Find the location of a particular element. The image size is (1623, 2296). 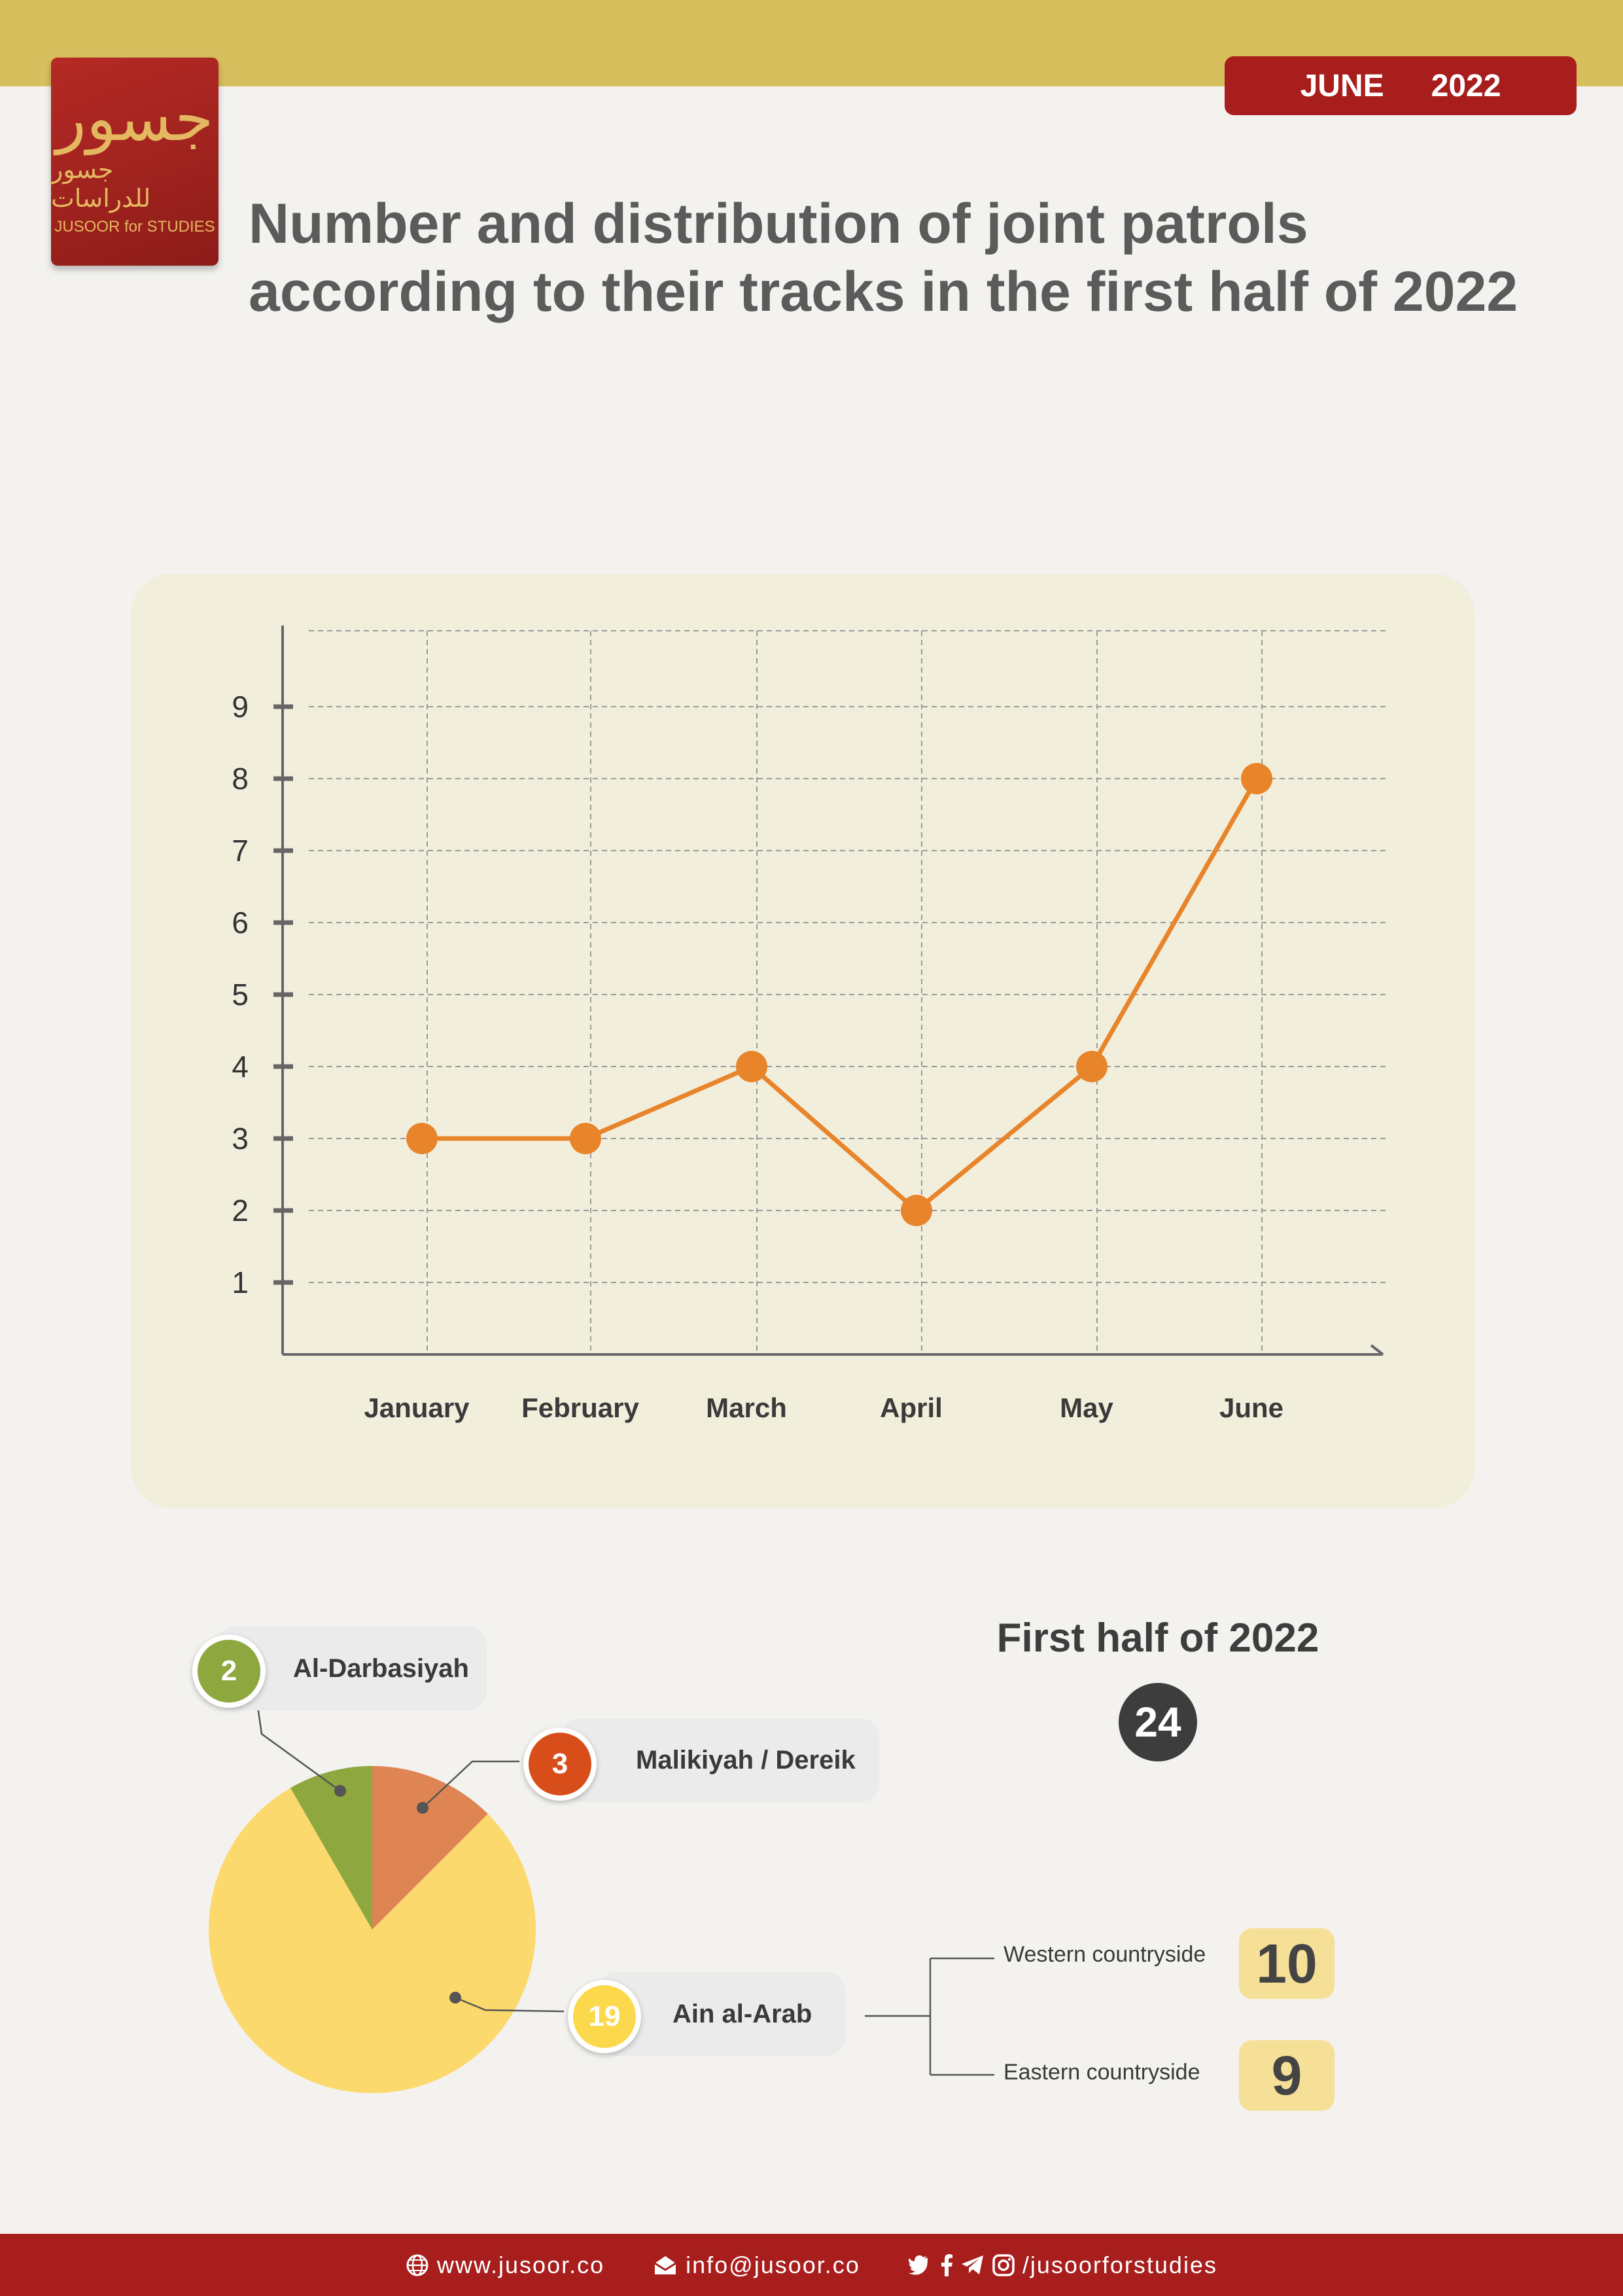

label-malikiyah-dereik-text: Malikiyah / Dereik is located at coordinates (746, 1760).